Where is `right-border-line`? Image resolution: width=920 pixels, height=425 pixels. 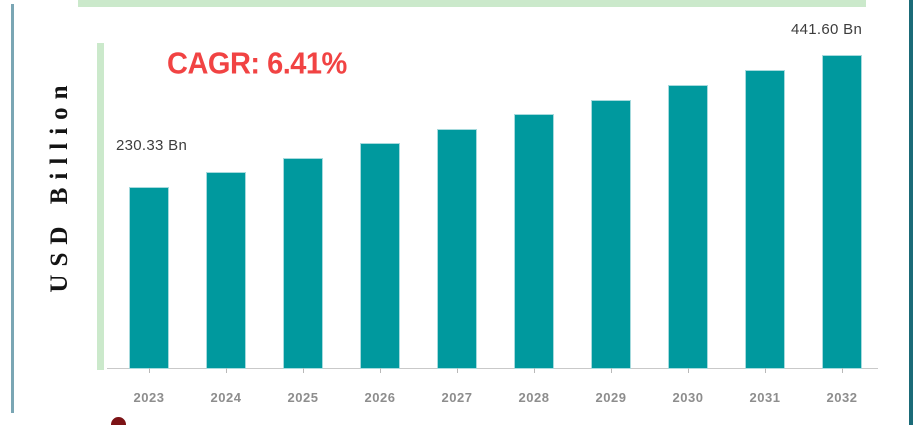
right-border-line is located at coordinates (911, 212).